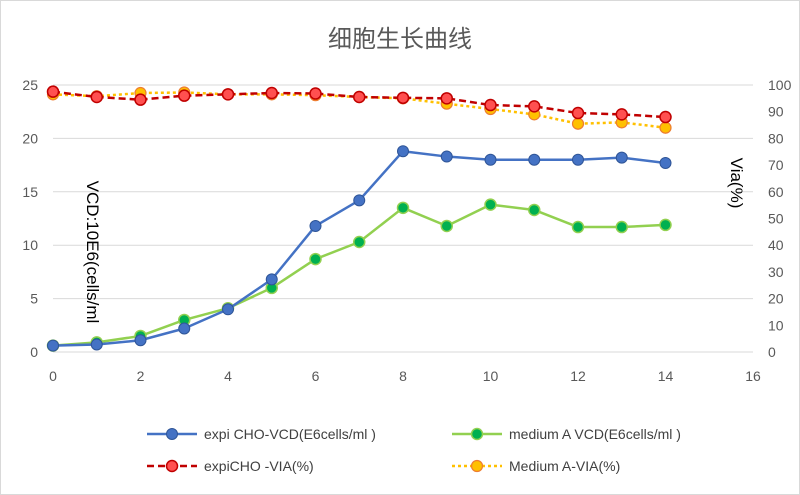  What do you see at coordinates (564, 466) in the screenshot?
I see `legend-label: Medium A-VIA(%)` at bounding box center [564, 466].